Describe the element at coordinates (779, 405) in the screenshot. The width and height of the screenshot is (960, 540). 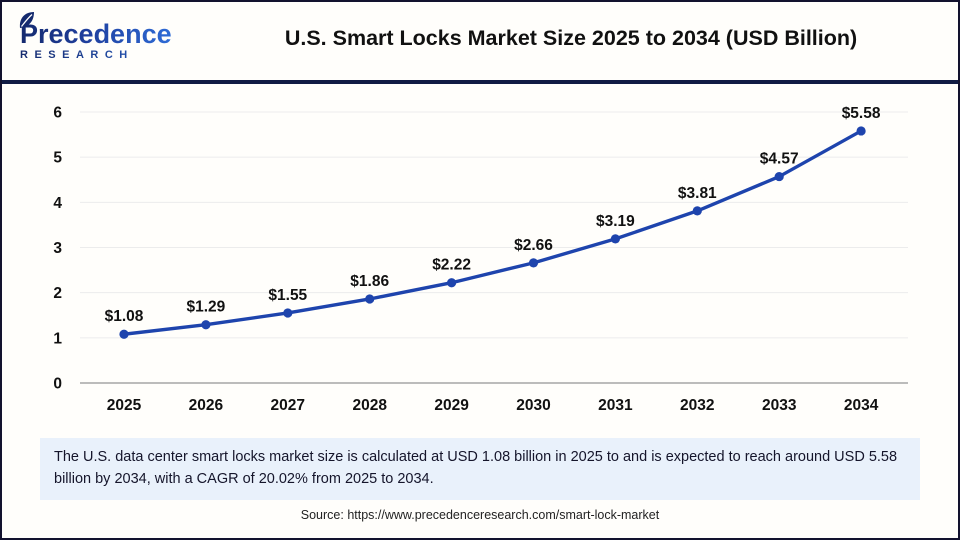
I see `x-tick-label: 2033` at that location.